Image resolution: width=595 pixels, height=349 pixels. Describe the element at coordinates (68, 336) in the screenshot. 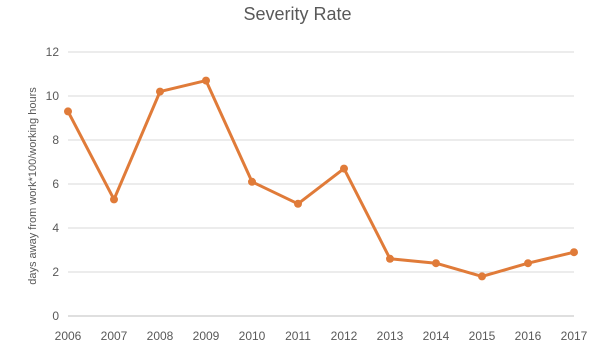

I see `x-tick-label: 2006` at that location.